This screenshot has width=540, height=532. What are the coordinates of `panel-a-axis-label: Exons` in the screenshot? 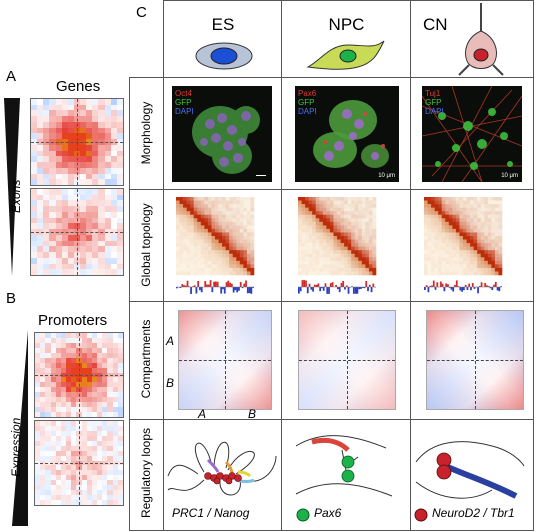 It's located at (16, 196).